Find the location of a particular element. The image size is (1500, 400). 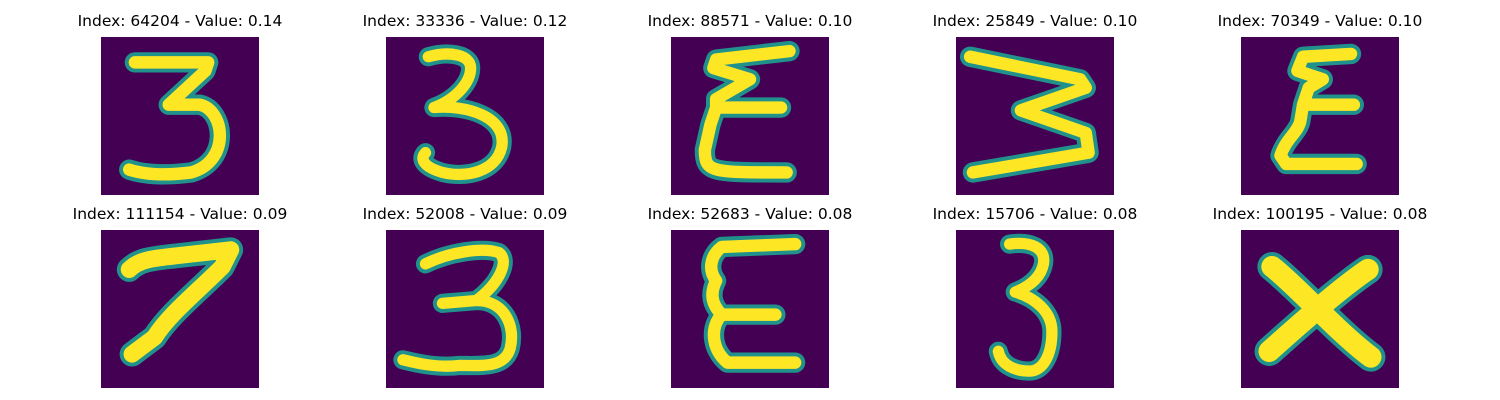

panel-1: Index: 33336 - Value: 0.12 is located at coordinates (465, 102).